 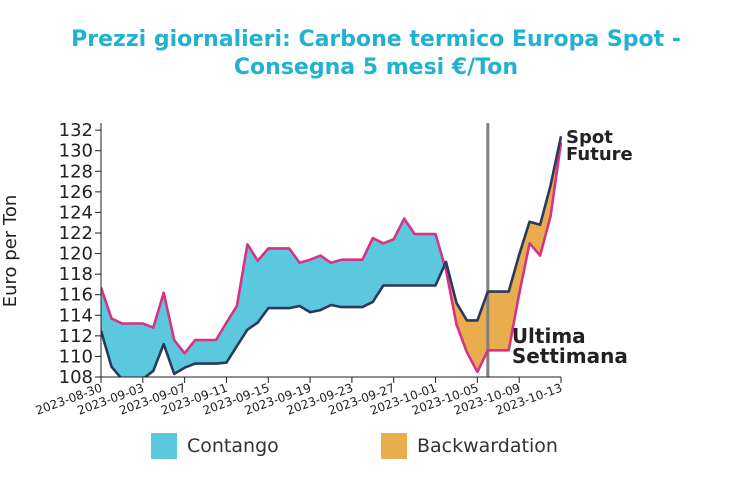 What do you see at coordinates (76, 151) in the screenshot?
I see `y-tick-label: 130` at bounding box center [76, 151].